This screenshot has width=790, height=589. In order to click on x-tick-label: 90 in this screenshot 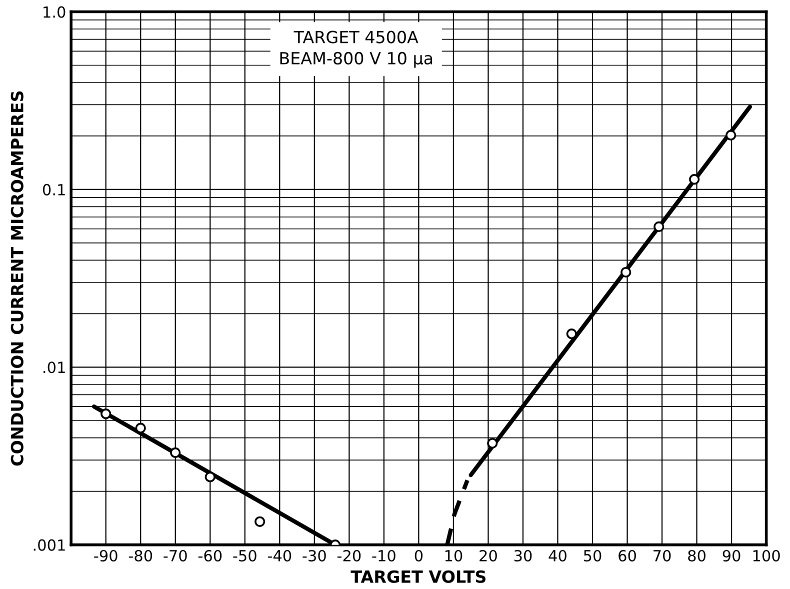, I will do `click(731, 556)`.